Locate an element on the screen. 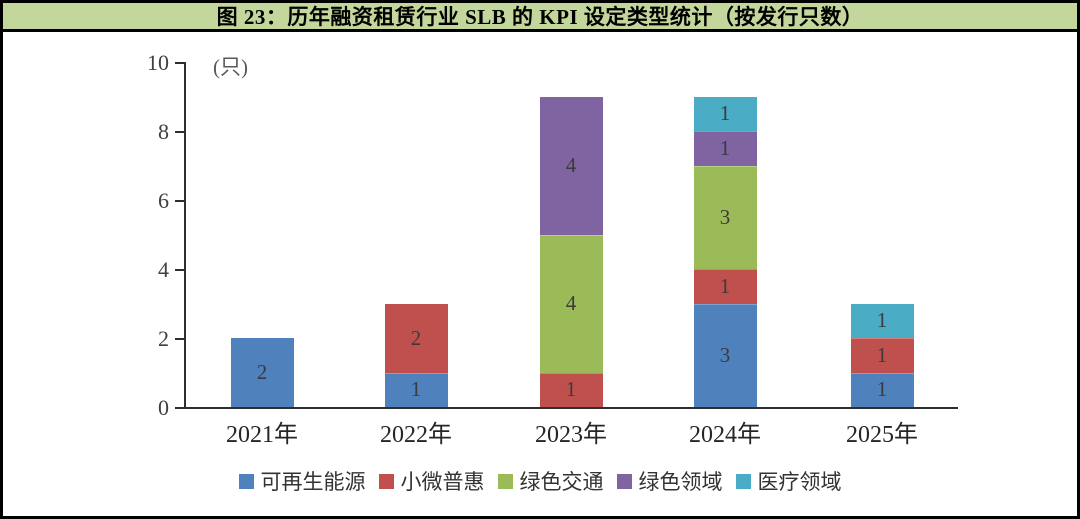  y-axis-tick-label: 2 is located at coordinates (163, 338).